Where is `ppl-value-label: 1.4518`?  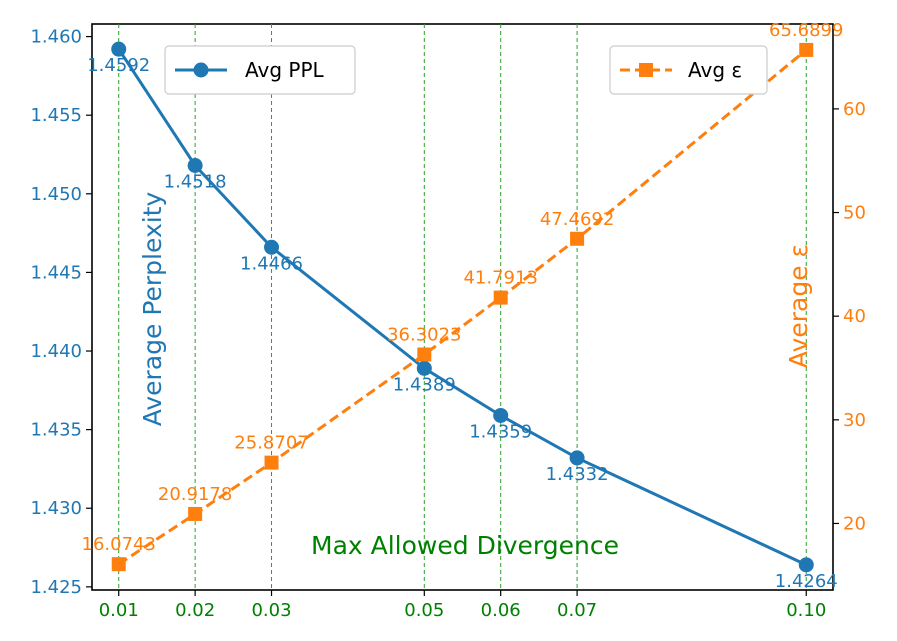
ppl-value-label: 1.4518 is located at coordinates (195, 182).